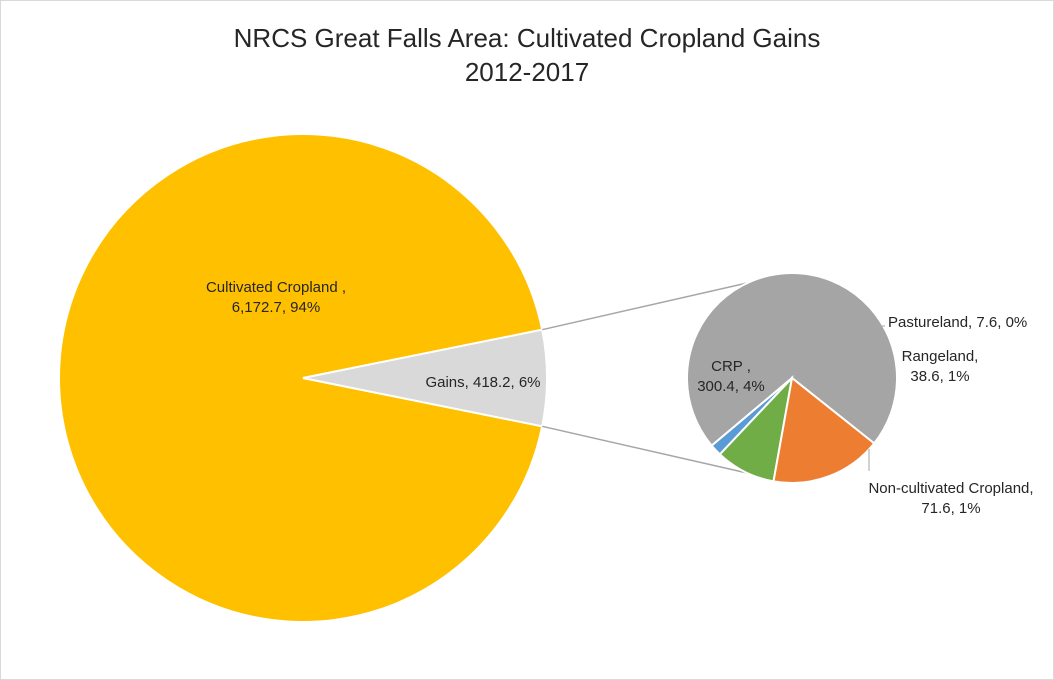 This screenshot has height=680, width=1054. What do you see at coordinates (731, 376) in the screenshot?
I see `data-label-crp: CRP , 300.4, 4%` at bounding box center [731, 376].